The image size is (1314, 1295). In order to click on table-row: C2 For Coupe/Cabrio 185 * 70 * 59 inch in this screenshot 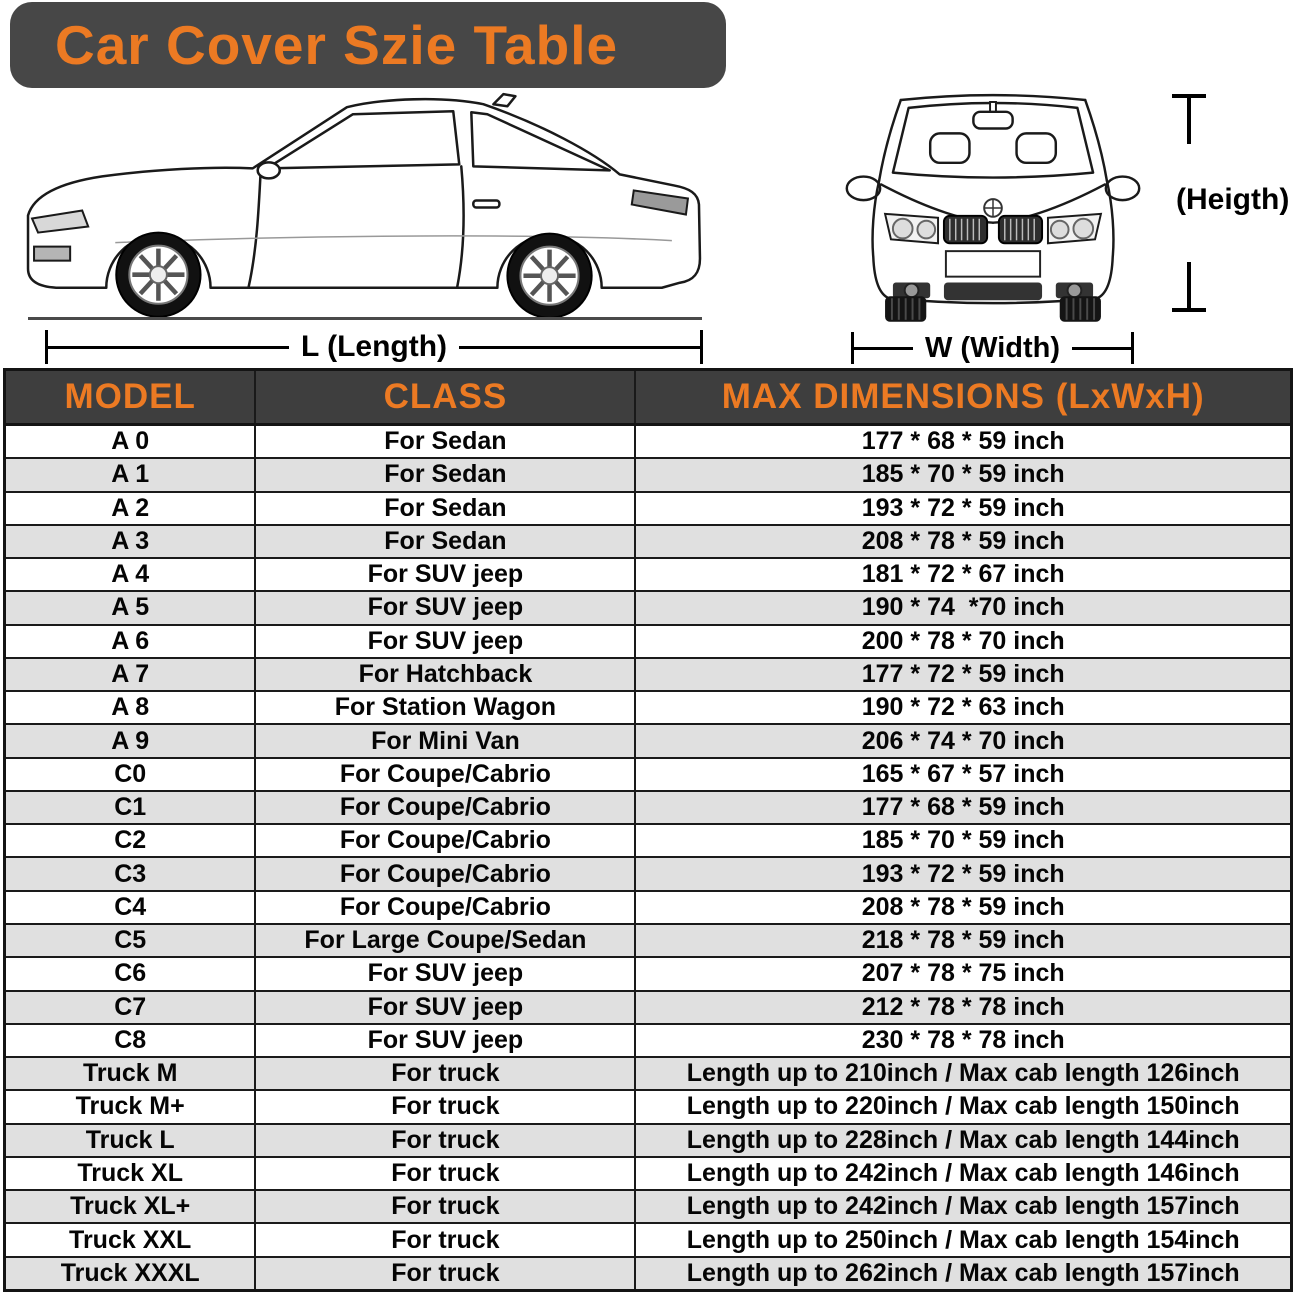, I will do `click(648, 840)`.